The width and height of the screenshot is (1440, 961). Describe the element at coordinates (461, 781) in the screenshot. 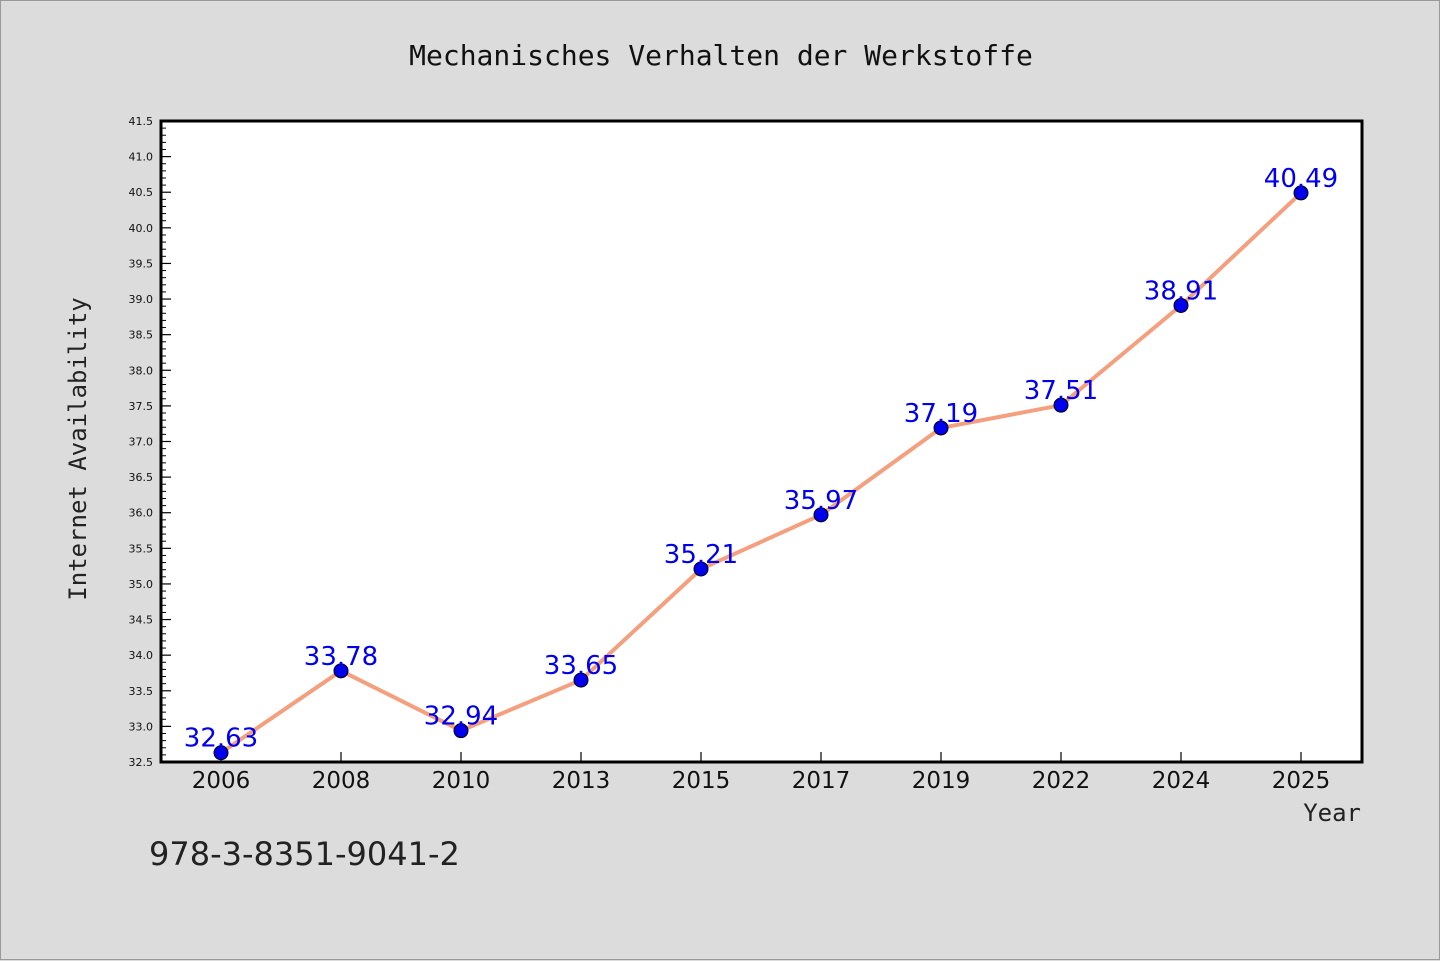

I see `x-tick-label: 2010` at that location.